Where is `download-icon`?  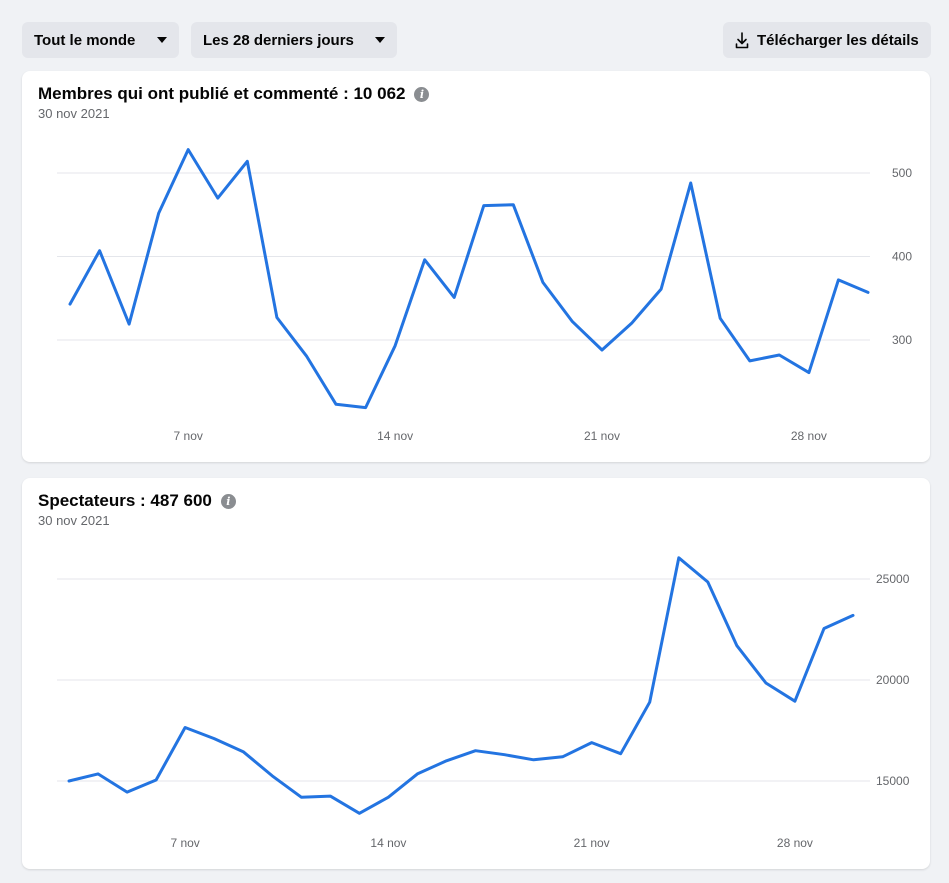
download-icon is located at coordinates (742, 39).